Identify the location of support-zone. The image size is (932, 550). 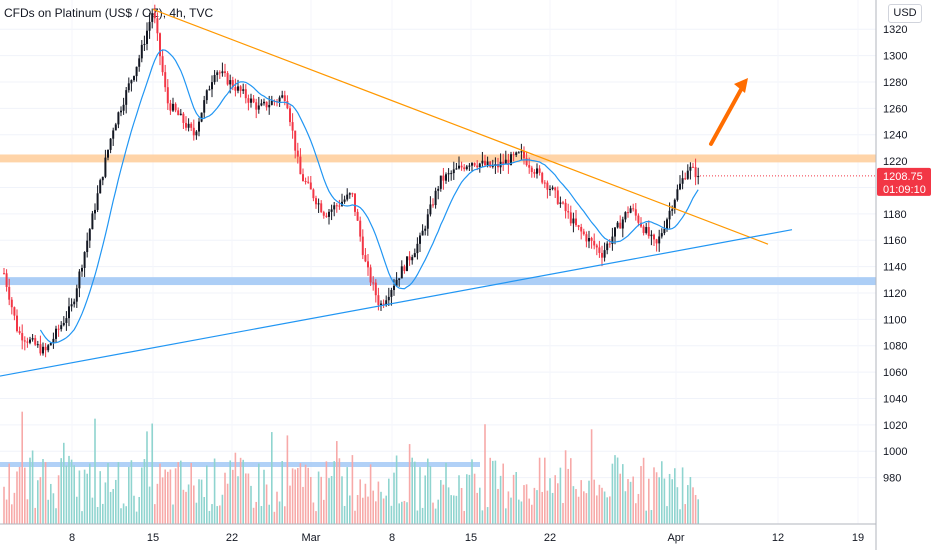
(438, 281).